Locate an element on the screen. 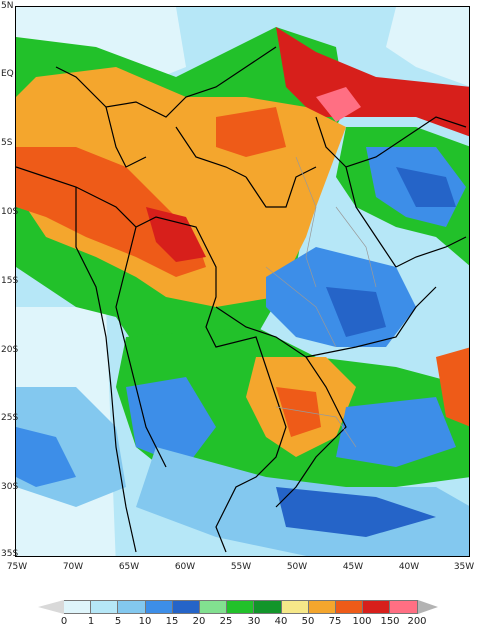 The height and width of the screenshot is (630, 484). legend-label: 25 is located at coordinates (226, 621).